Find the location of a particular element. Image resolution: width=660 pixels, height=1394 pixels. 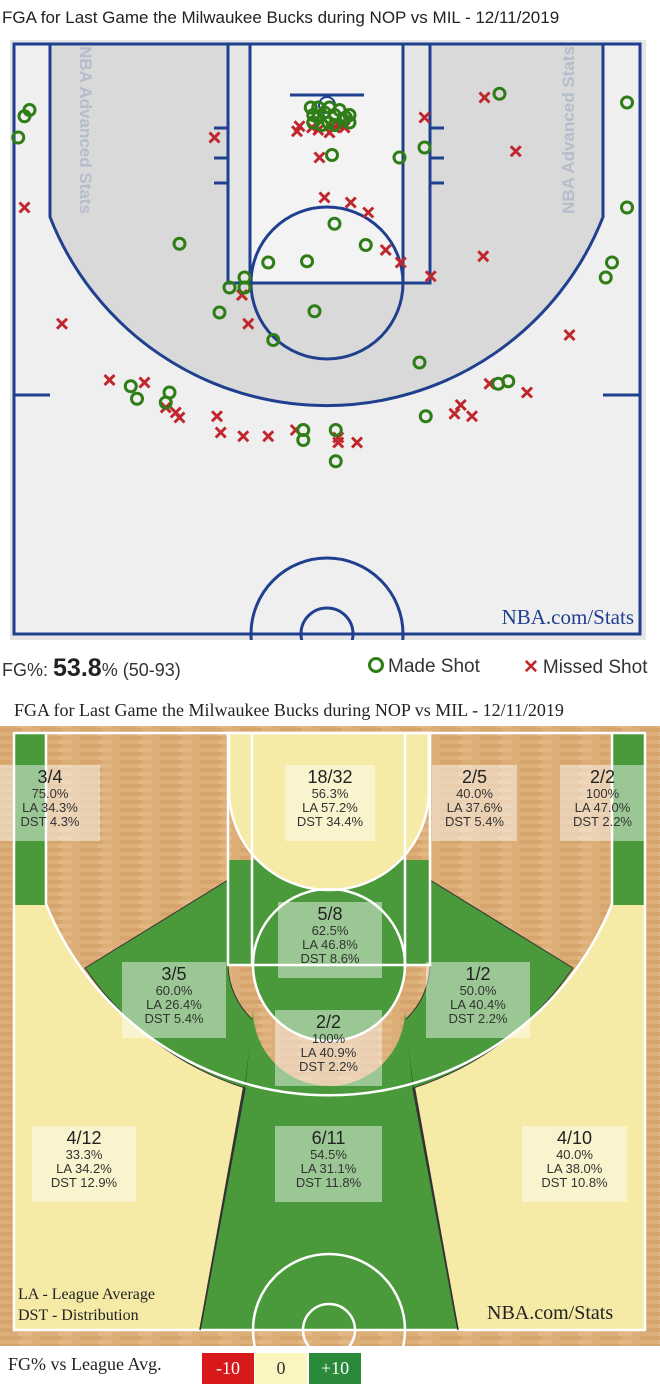

key-dst: DST - Distribution is located at coordinates (78, 1315).